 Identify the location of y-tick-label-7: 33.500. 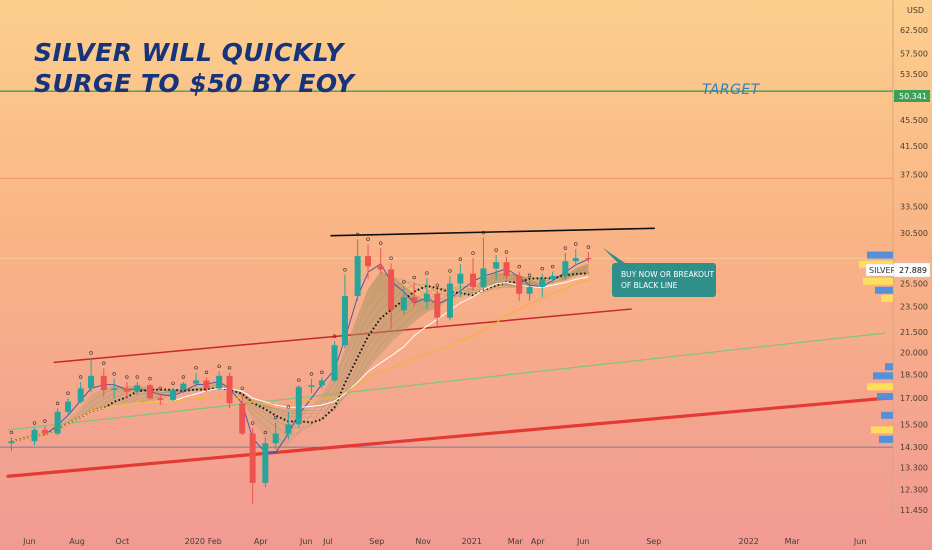
(914, 206).